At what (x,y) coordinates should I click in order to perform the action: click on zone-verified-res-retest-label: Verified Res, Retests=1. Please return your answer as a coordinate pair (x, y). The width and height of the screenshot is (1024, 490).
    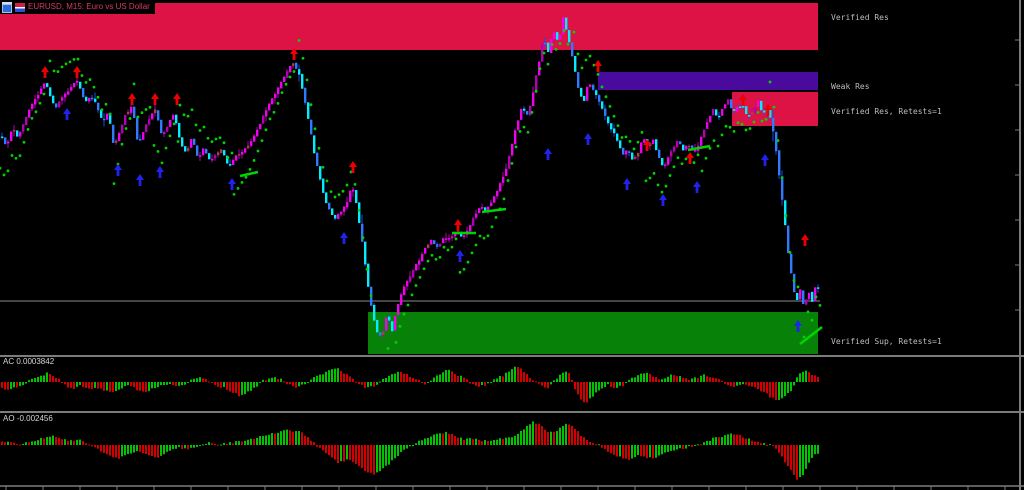
    Looking at the image, I should click on (886, 111).